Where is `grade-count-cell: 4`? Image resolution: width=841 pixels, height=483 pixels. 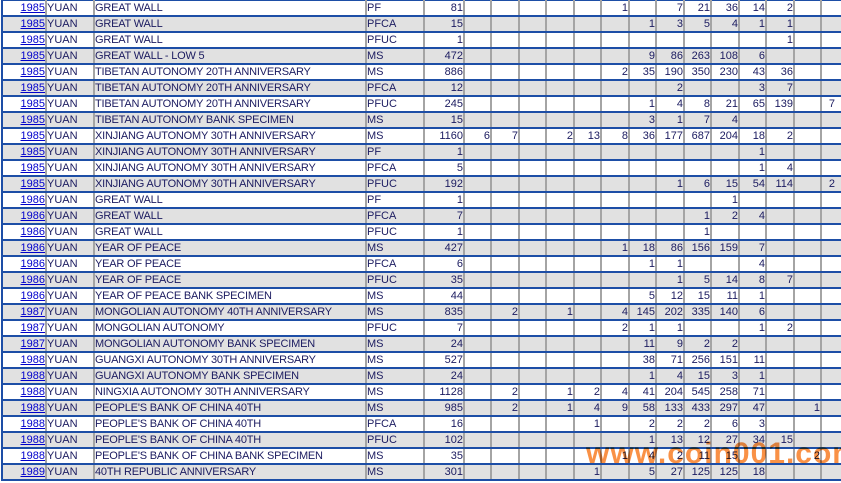
grade-count-cell: 4 is located at coordinates (753, 264).